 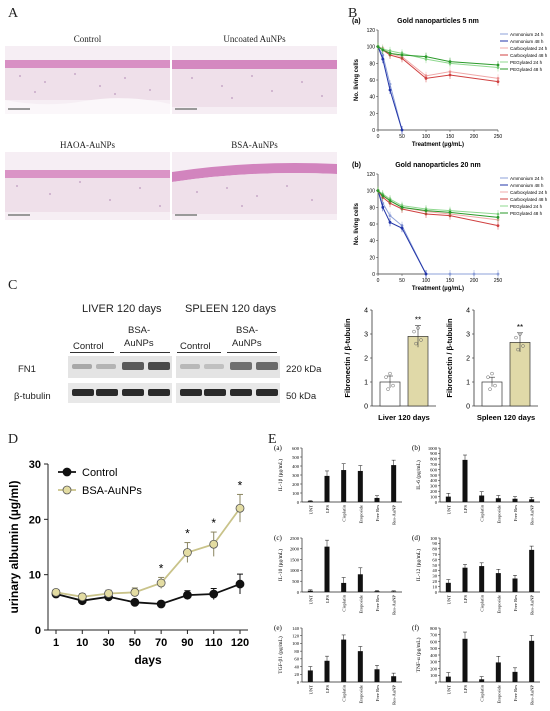 What do you see at coordinates (434, 554) in the screenshot?
I see `y-tick-label: 70` at bounding box center [434, 554].